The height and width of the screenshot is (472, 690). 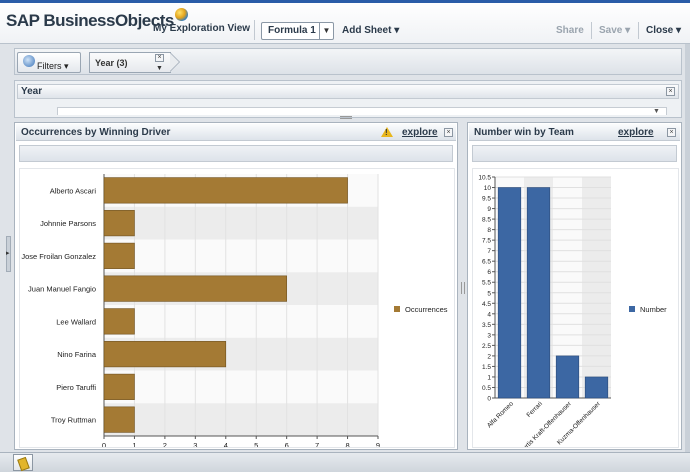 I want to click on y-tick-label: 7, so click(x=489, y=251).